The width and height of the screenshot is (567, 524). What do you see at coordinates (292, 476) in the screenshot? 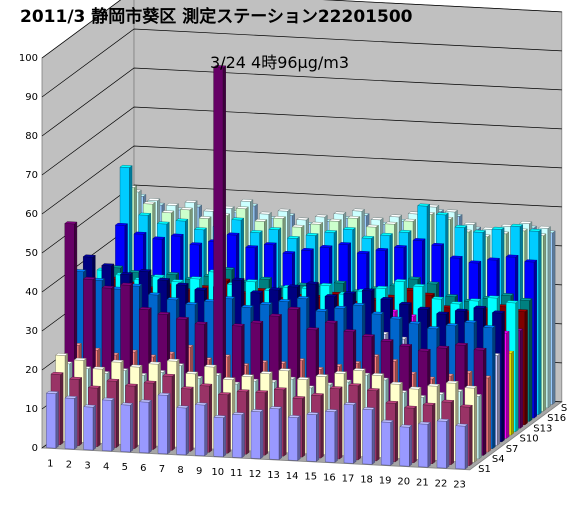
I see `x-tick-label: 14` at bounding box center [292, 476].